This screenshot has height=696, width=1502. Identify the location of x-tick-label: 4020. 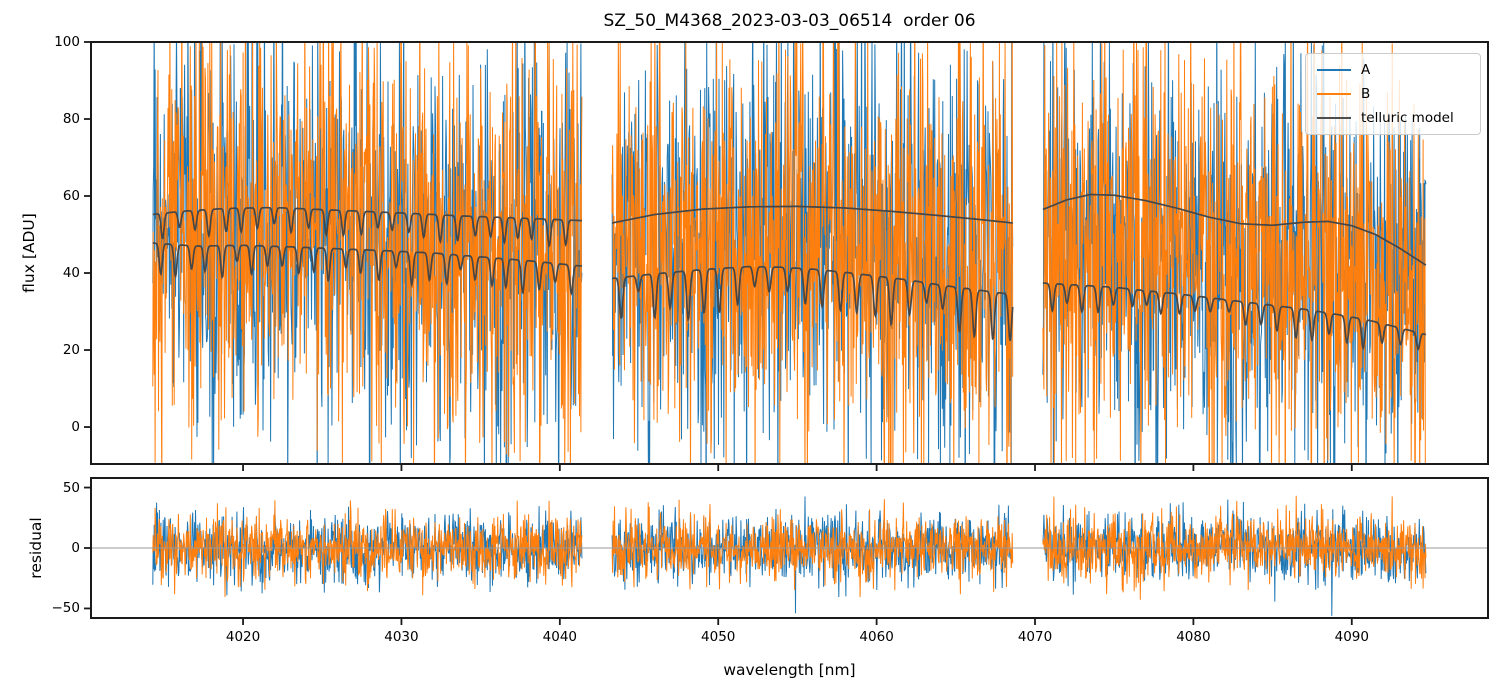
(243, 637).